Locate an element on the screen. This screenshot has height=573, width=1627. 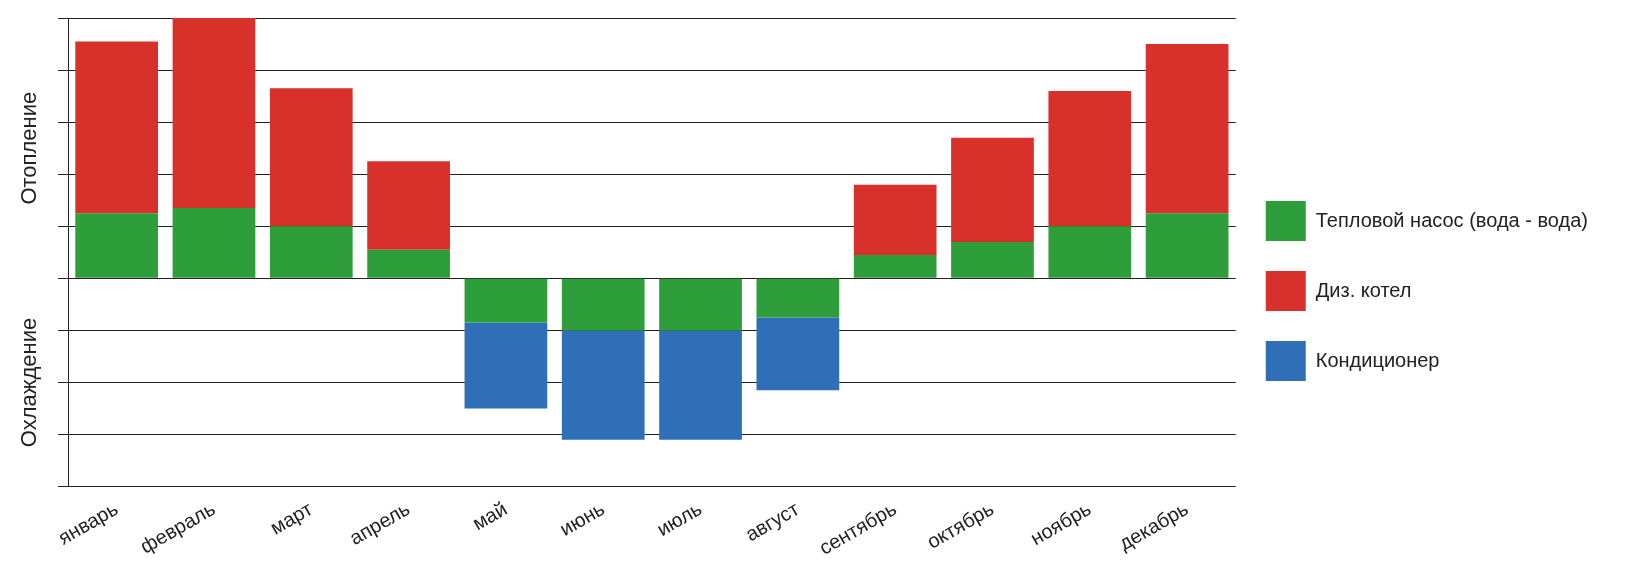
x-tick-label: июль is located at coordinates (679, 519).